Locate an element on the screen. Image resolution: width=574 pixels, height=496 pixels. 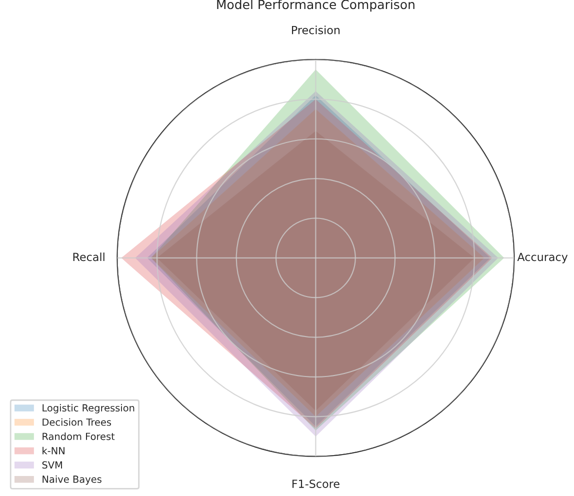
spoke-label: Recall is located at coordinates (88, 257).